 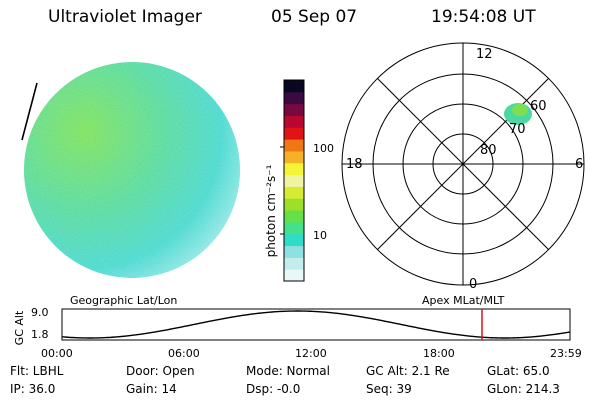 I want to click on colorbar-label: photon cm⁻²s⁻¹, so click(x=271, y=210).